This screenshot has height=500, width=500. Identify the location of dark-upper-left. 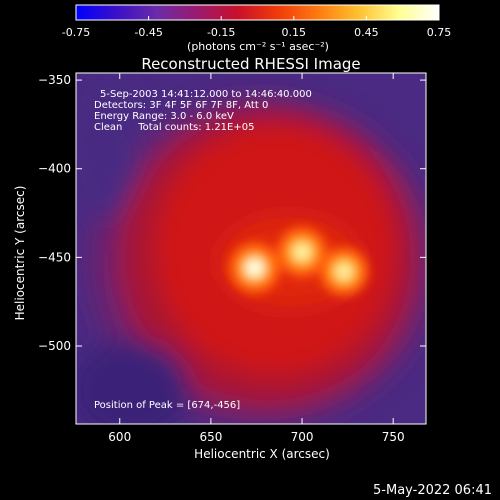
(108, 146).